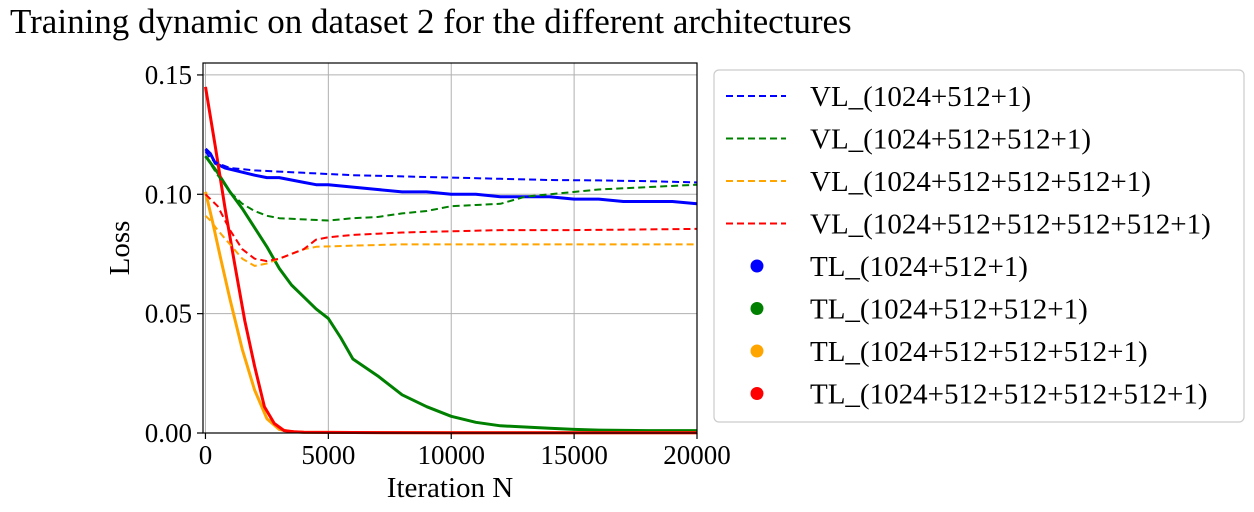  What do you see at coordinates (451, 455) in the screenshot?
I see `x-tick-label: 10000` at bounding box center [451, 455].